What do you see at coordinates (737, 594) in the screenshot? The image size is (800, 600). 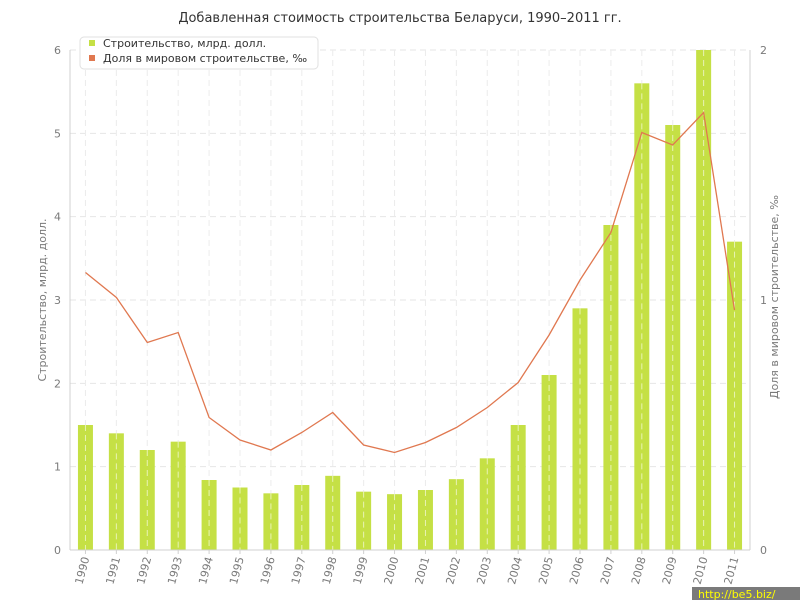 I see `watermark: http://be5.biz/` at bounding box center [737, 594].